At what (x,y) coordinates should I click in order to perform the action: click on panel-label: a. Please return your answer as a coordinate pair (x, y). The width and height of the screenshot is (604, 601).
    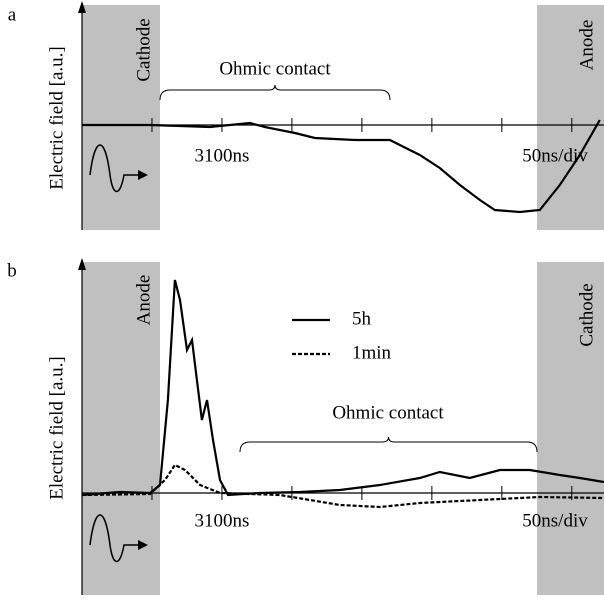
    Looking at the image, I should click on (12, 14).